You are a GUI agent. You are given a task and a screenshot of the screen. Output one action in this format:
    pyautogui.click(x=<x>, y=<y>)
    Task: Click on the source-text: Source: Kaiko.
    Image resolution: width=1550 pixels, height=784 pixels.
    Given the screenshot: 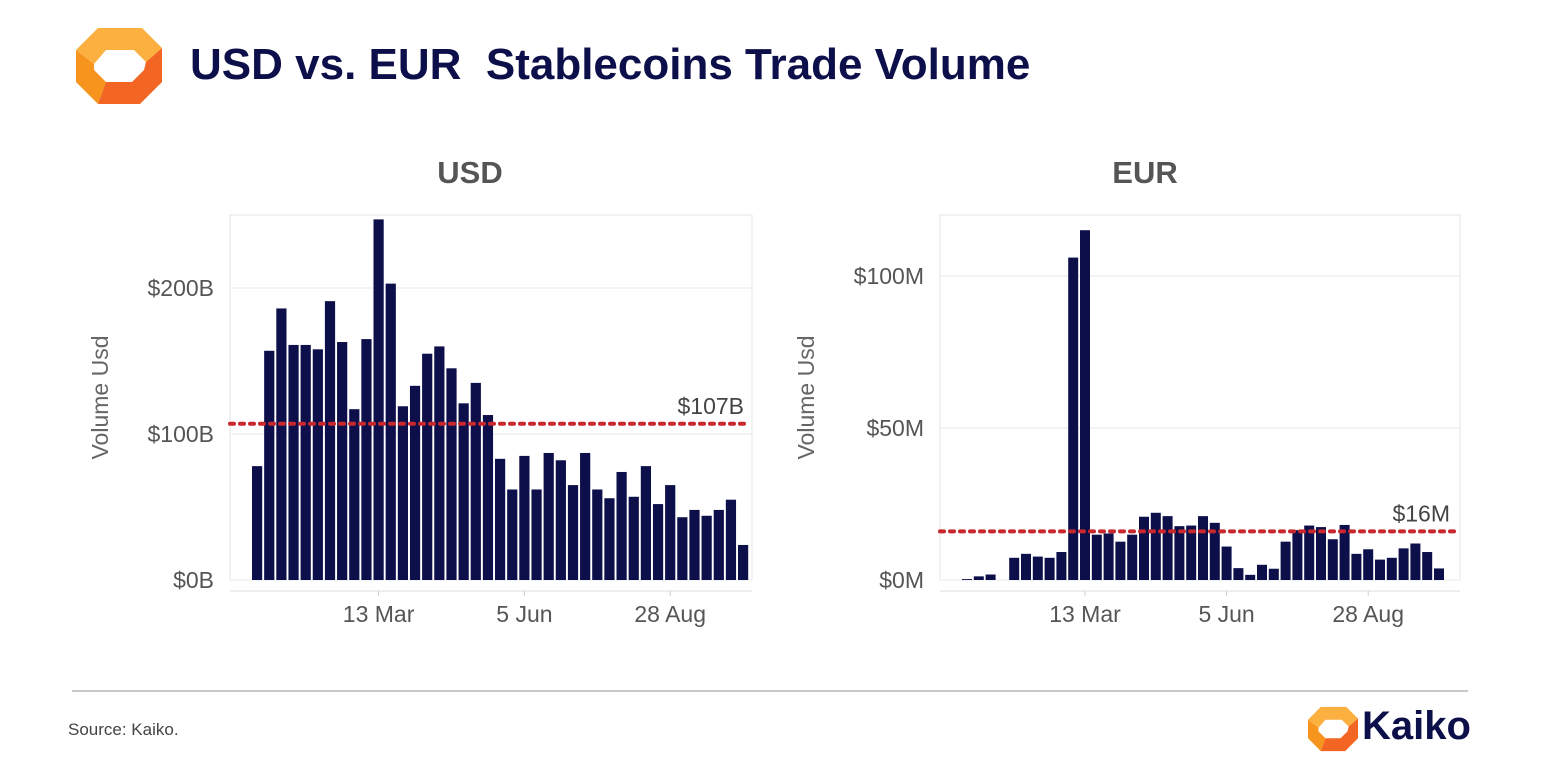 What is the action you would take?
    pyautogui.click(x=123, y=729)
    